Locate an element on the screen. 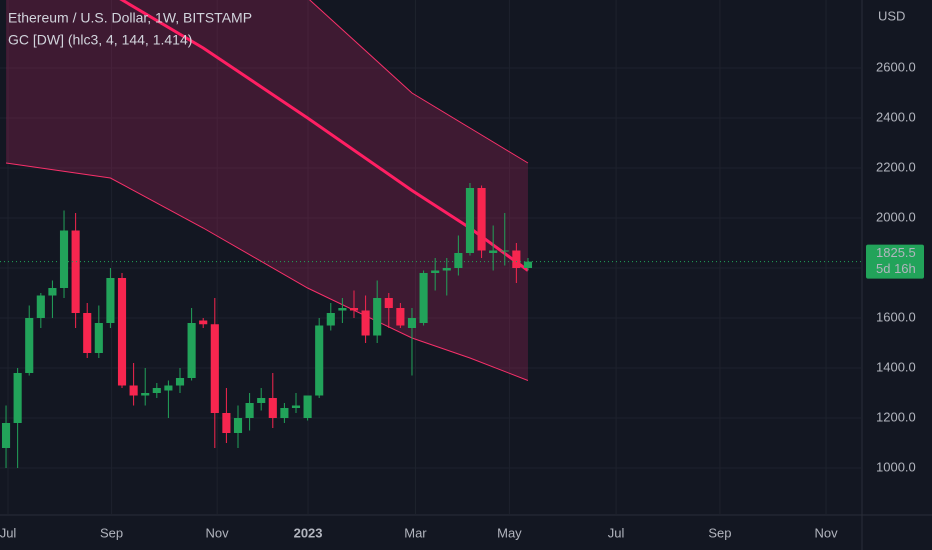 The width and height of the screenshot is (932, 550). y-tick-label: 1400.0 is located at coordinates (896, 366).